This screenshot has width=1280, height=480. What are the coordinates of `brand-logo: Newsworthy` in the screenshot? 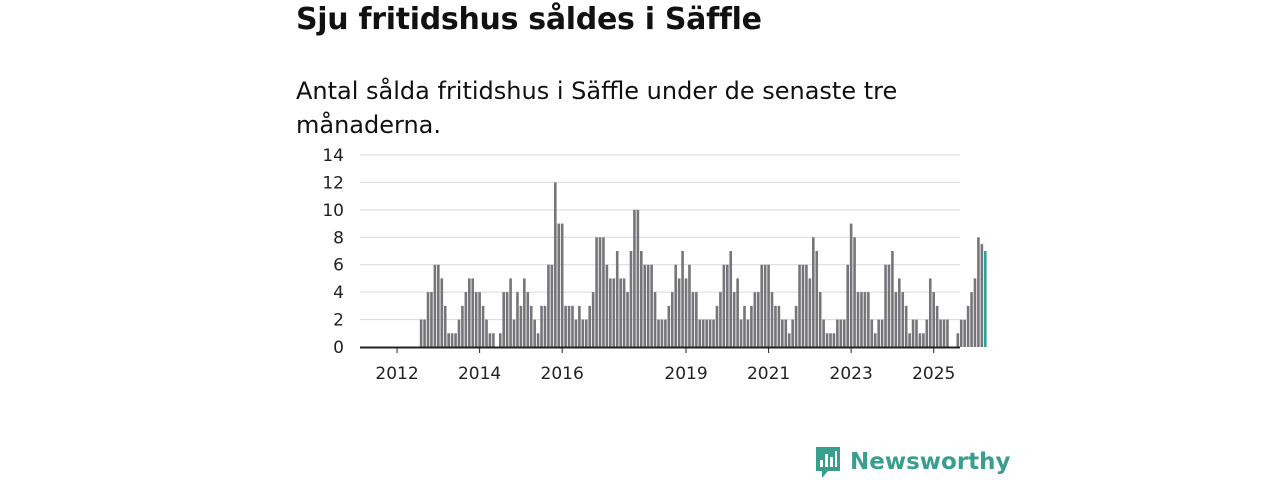 It's located at (912, 462).